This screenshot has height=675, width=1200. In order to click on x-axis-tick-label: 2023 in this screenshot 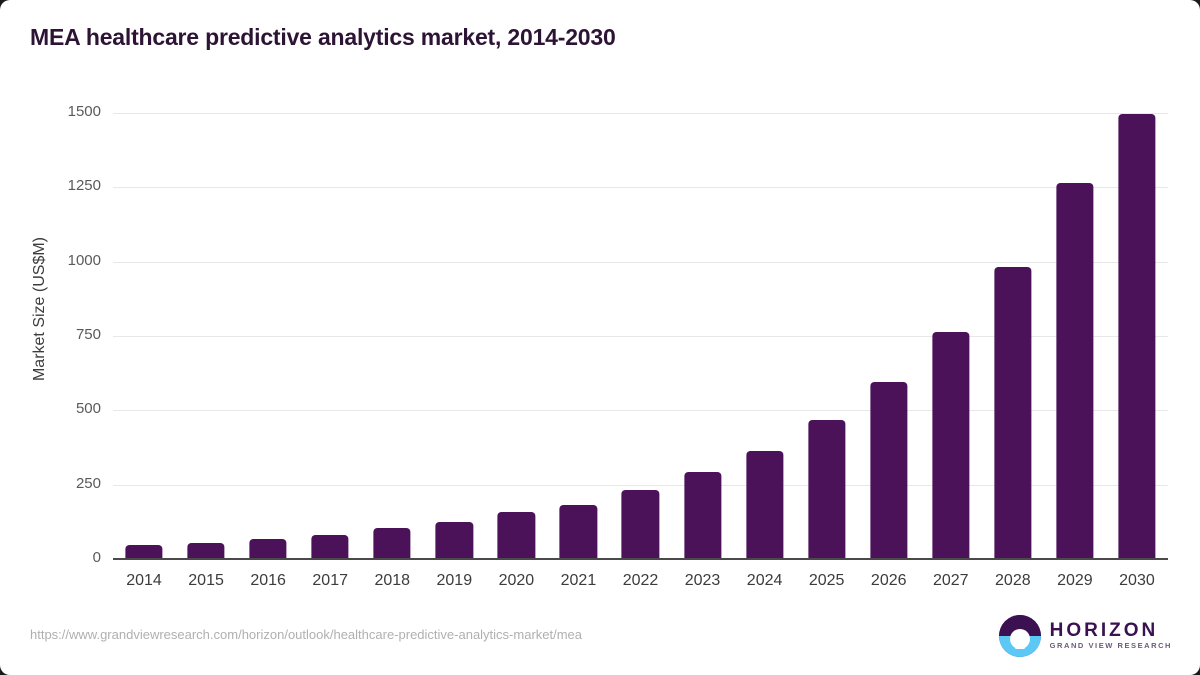, I will do `click(702, 580)`.